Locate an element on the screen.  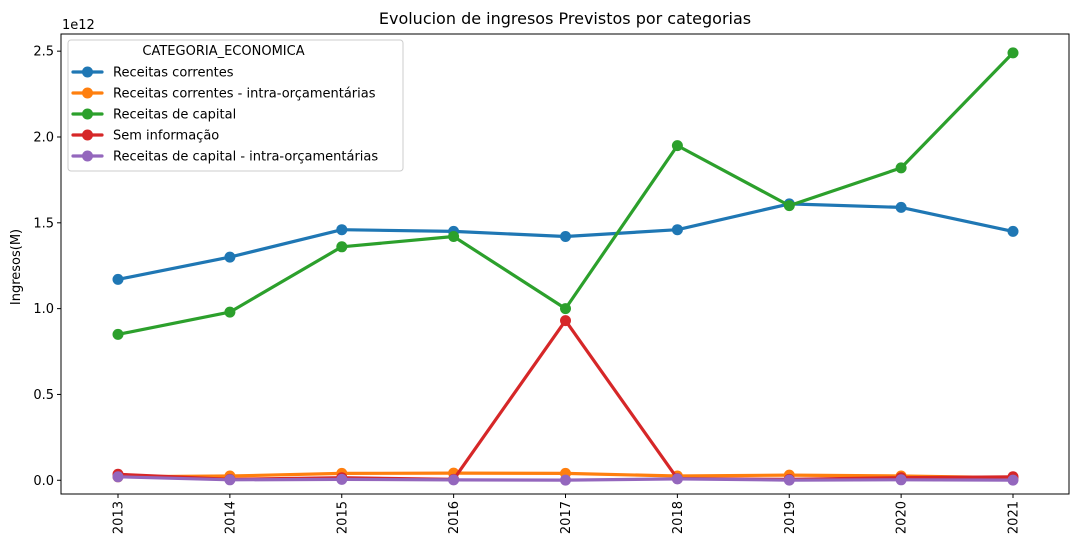
legend-box is located at coordinates (235, 105).